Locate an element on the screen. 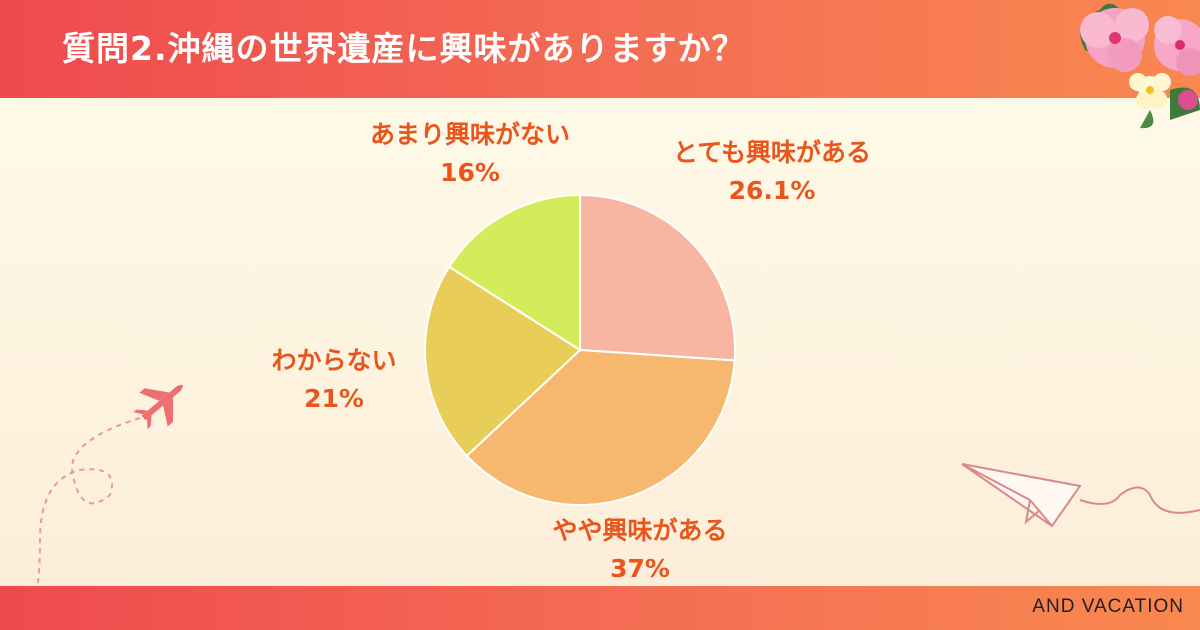 The width and height of the screenshot is (1200, 630). slice-category-label: あまり興味がない is located at coordinates (470, 134).